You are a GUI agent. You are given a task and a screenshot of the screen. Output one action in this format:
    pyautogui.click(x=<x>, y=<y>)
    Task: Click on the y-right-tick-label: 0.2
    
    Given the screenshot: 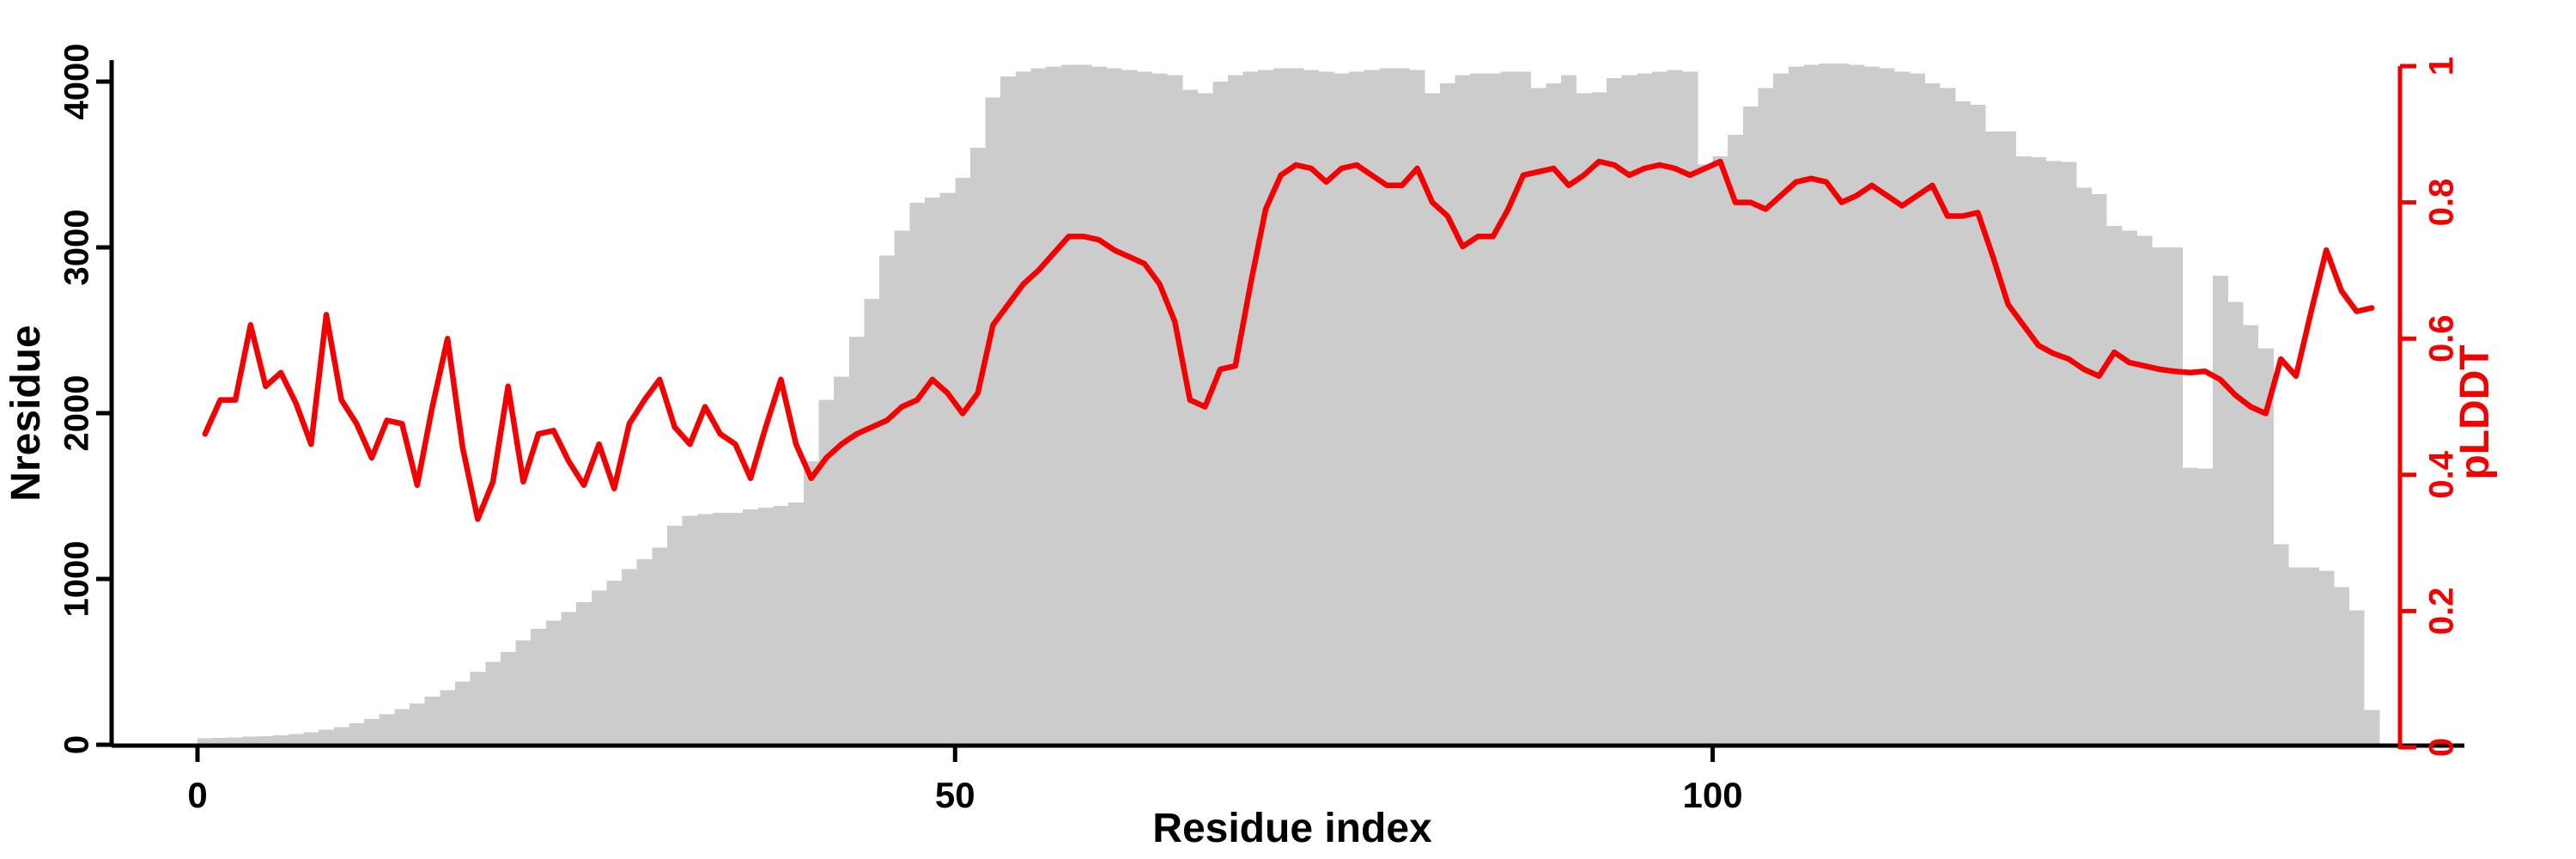 What is the action you would take?
    pyautogui.click(x=2442, y=612)
    